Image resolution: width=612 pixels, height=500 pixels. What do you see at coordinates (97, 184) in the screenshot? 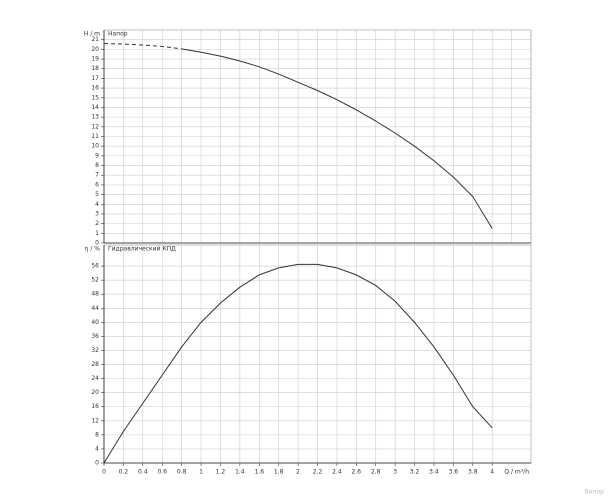
I see `y-tick-label: 6` at bounding box center [97, 184].